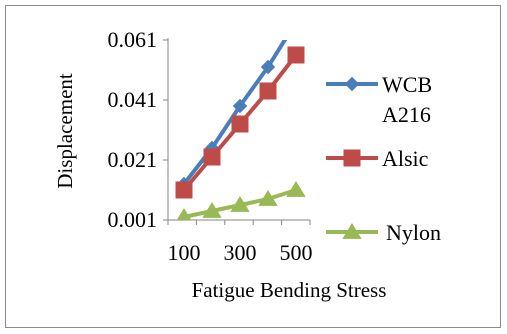 The height and width of the screenshot is (334, 507). What do you see at coordinates (406, 114) in the screenshot?
I see `legend-label: A216` at bounding box center [406, 114].